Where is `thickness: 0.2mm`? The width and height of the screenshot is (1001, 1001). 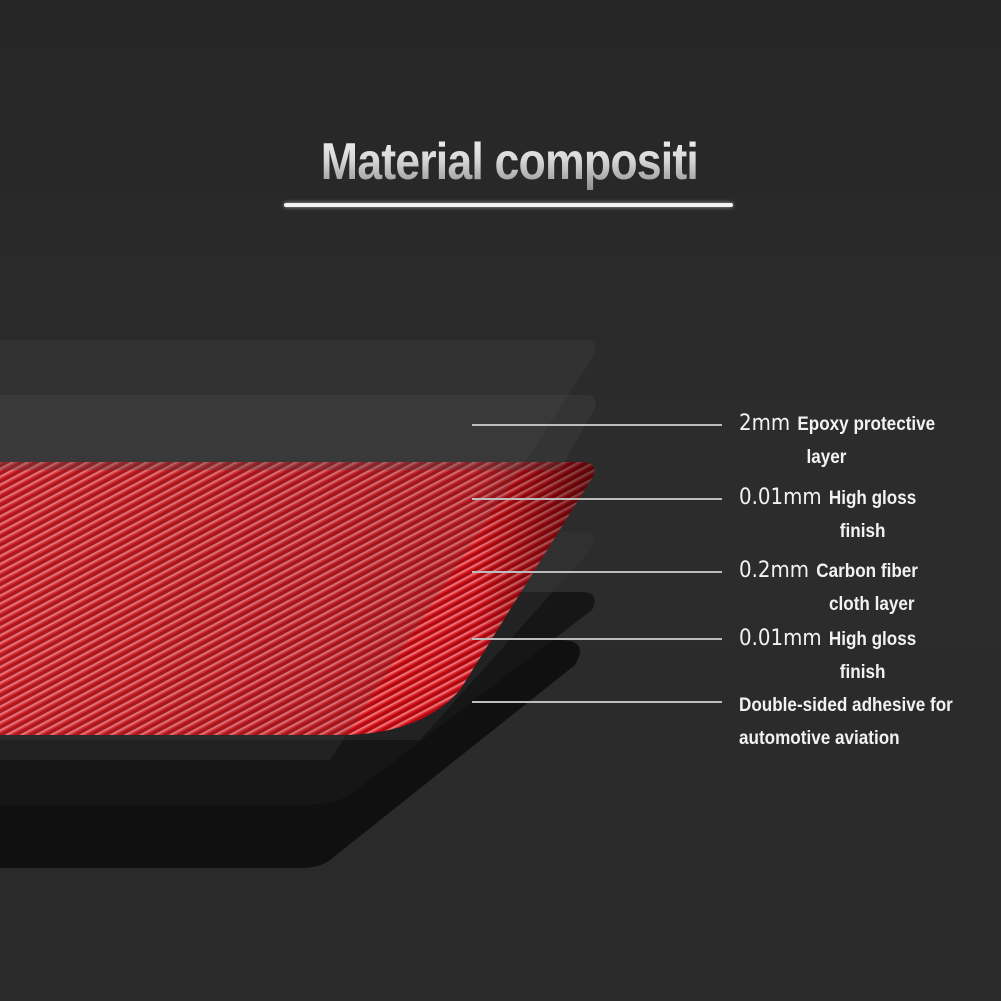 thickness: 0.2mm is located at coordinates (774, 570).